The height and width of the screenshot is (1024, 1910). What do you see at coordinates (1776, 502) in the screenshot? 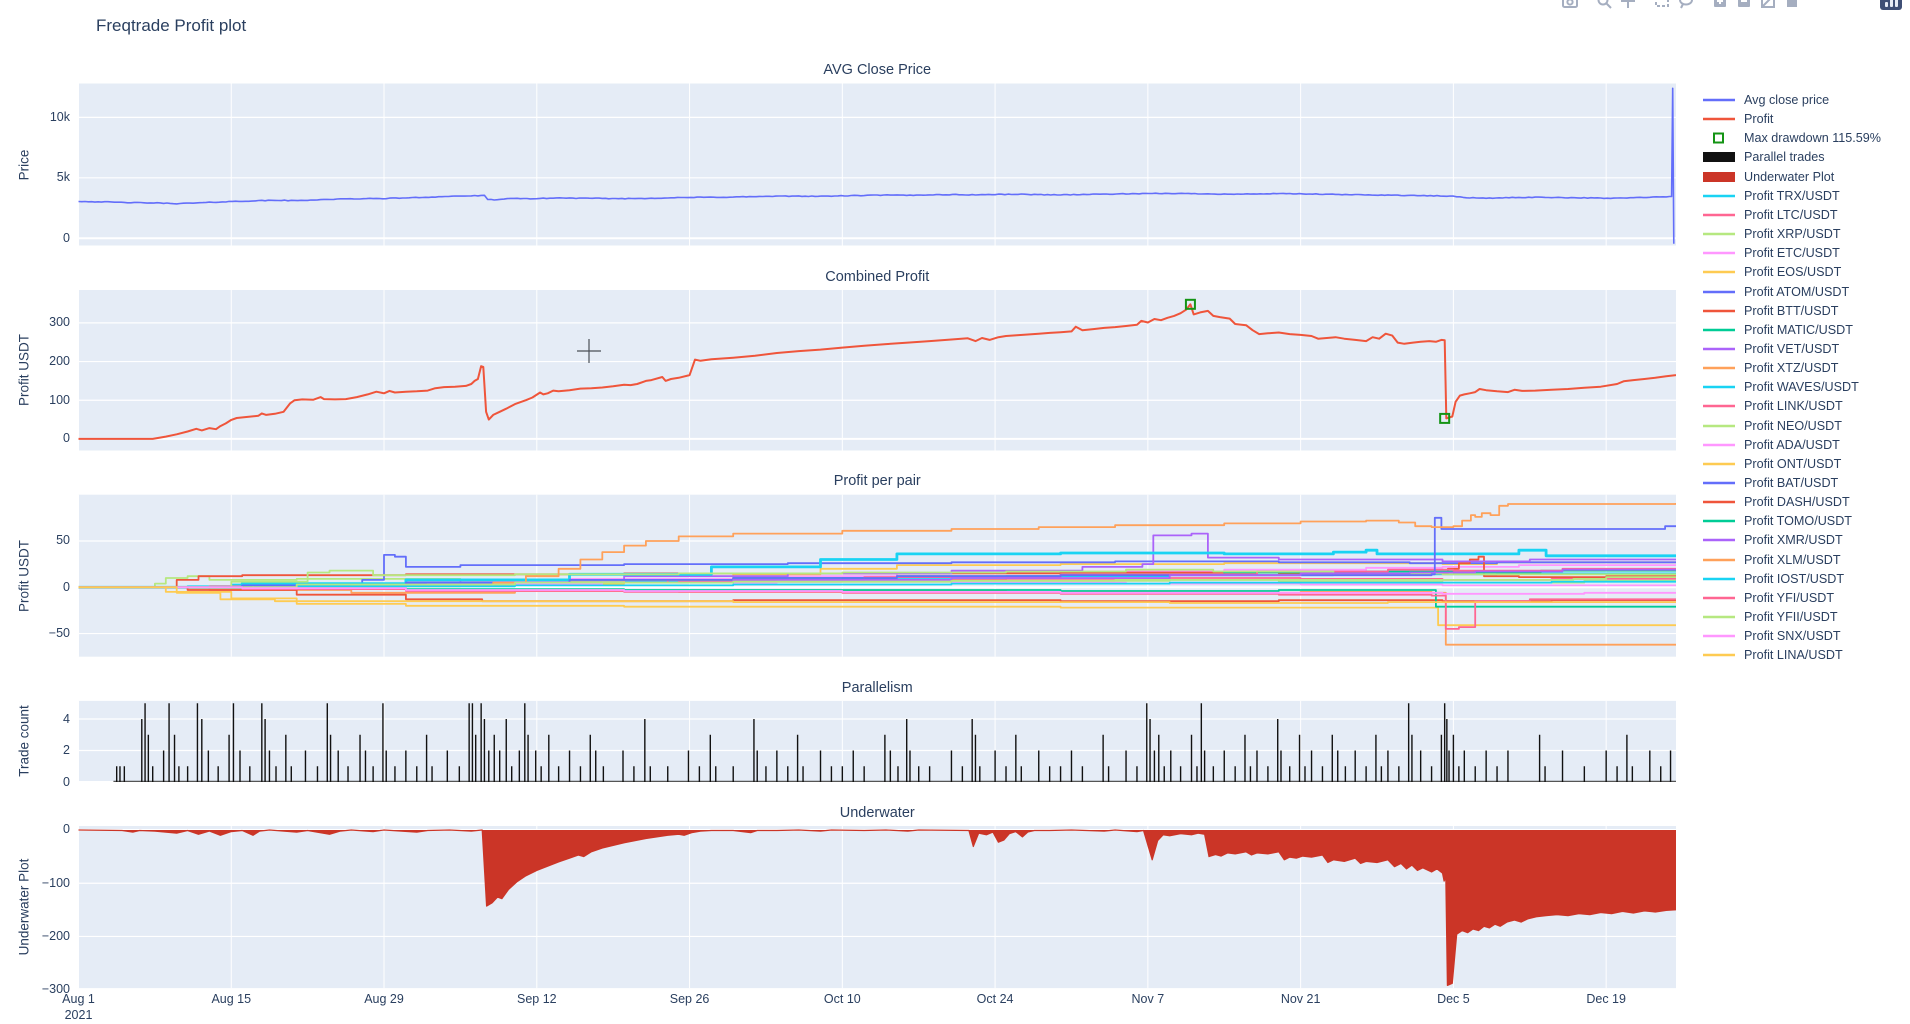
I see `legend-item-profit-dash-usdt: Profit DASH/USDT` at bounding box center [1776, 502].